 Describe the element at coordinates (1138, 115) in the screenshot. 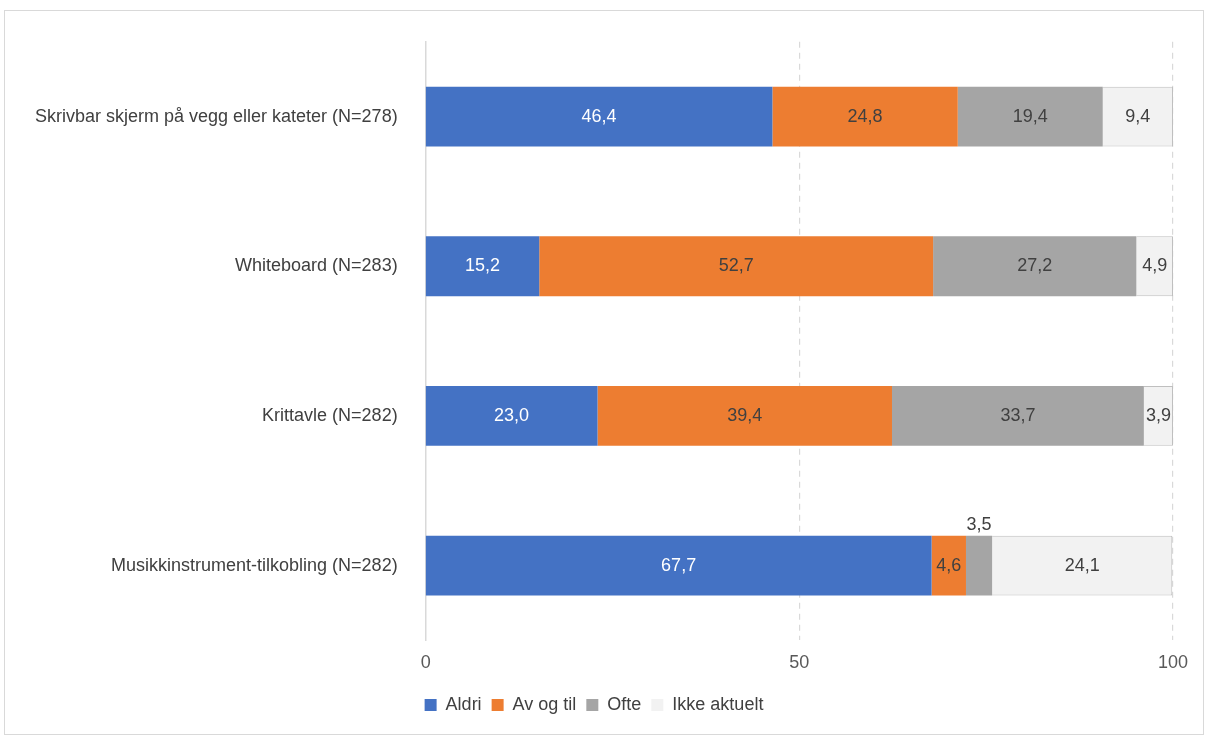

I see `data-label: 9,4` at that location.